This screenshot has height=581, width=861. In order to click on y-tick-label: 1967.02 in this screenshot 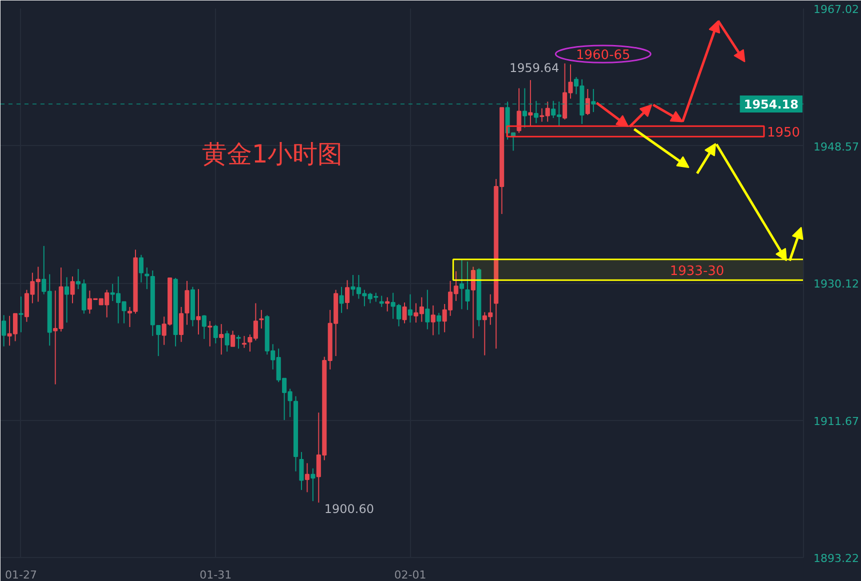, I will do `click(836, 9)`.